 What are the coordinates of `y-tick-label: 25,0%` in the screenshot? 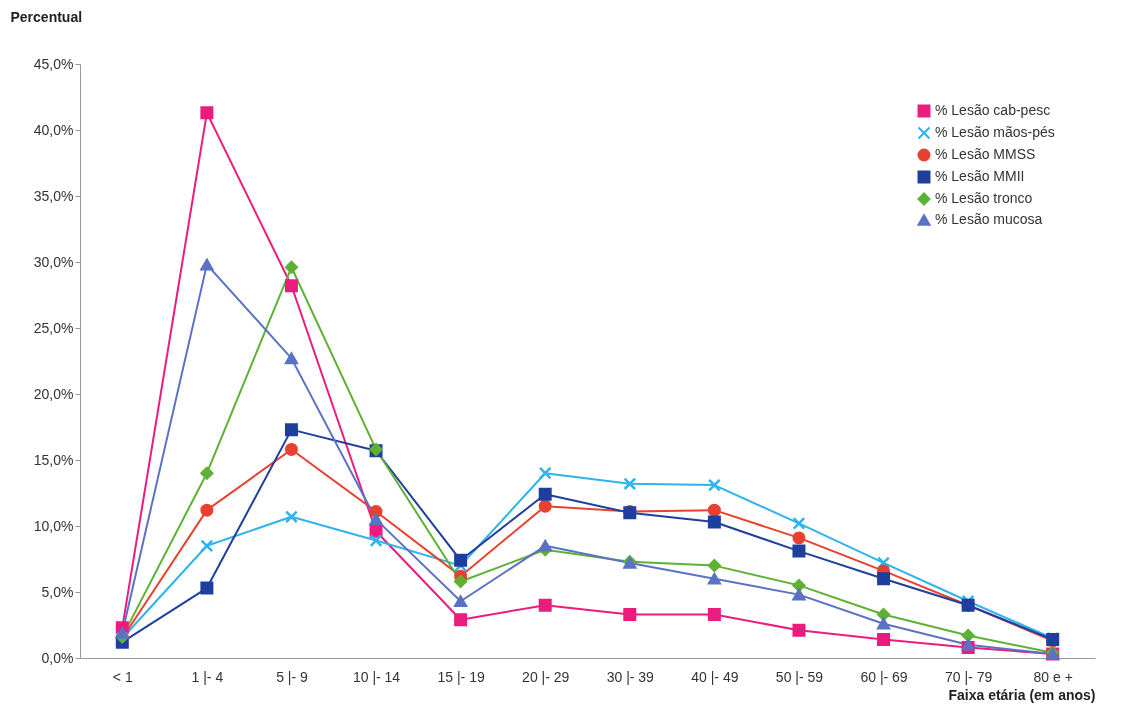 It's located at (53, 327).